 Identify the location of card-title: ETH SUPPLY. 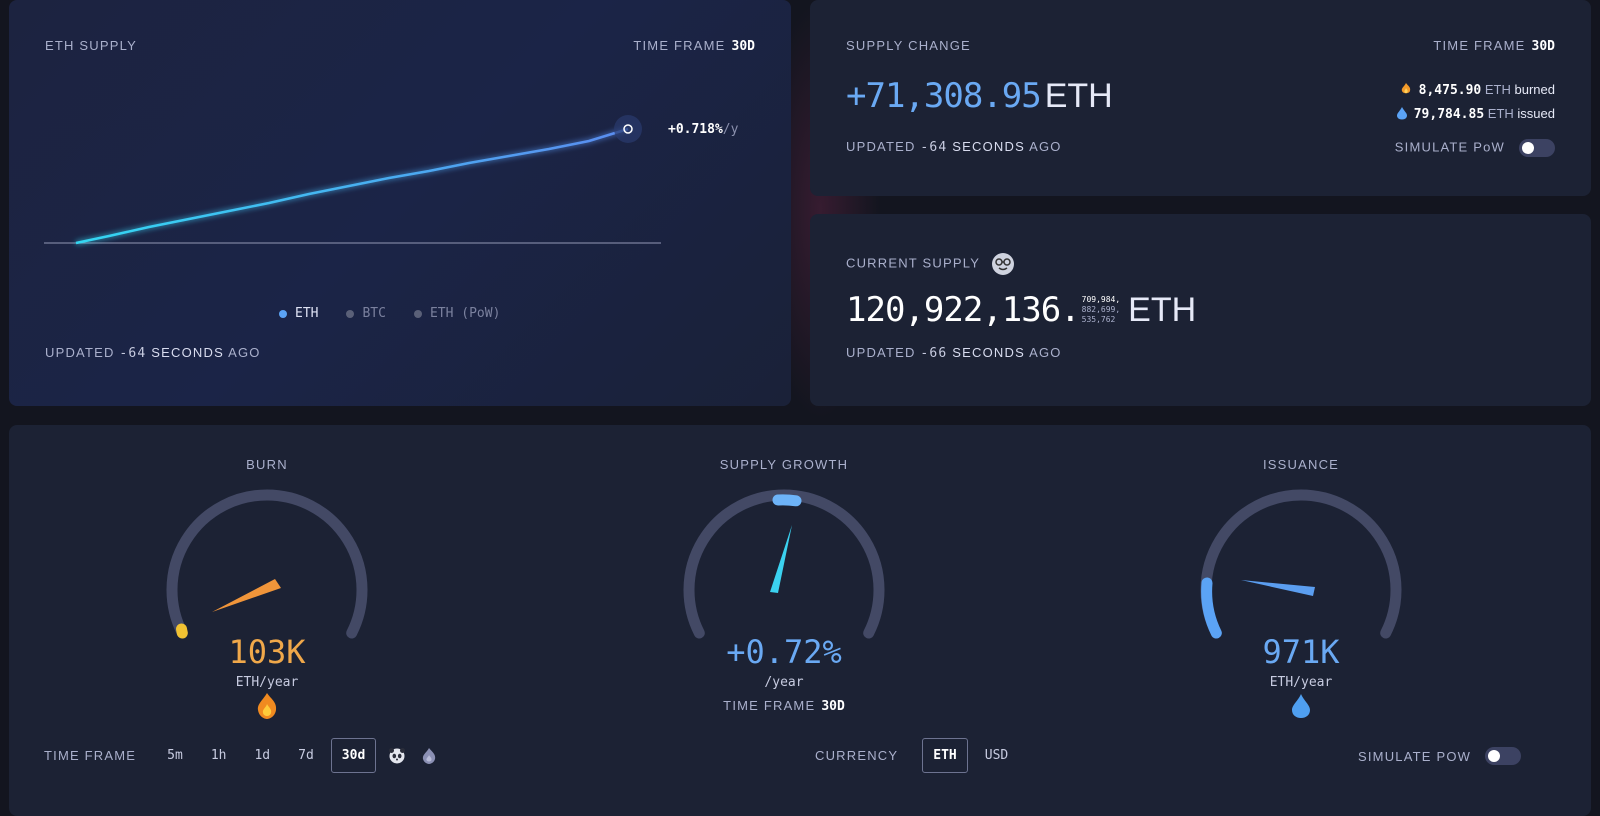
(91, 45).